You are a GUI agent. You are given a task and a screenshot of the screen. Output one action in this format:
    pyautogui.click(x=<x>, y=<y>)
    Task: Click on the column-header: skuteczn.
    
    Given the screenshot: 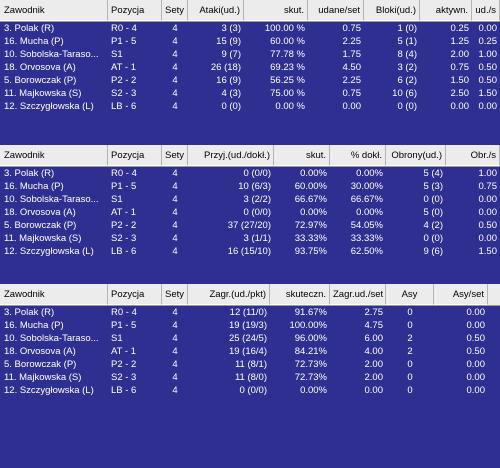 What is the action you would take?
    pyautogui.click(x=300, y=294)
    